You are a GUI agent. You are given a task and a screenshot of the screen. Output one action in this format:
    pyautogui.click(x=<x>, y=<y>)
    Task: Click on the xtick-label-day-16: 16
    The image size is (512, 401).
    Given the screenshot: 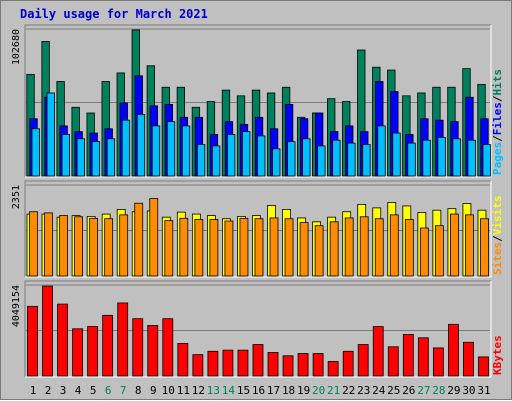 What is the action you would take?
    pyautogui.click(x=258, y=390)
    